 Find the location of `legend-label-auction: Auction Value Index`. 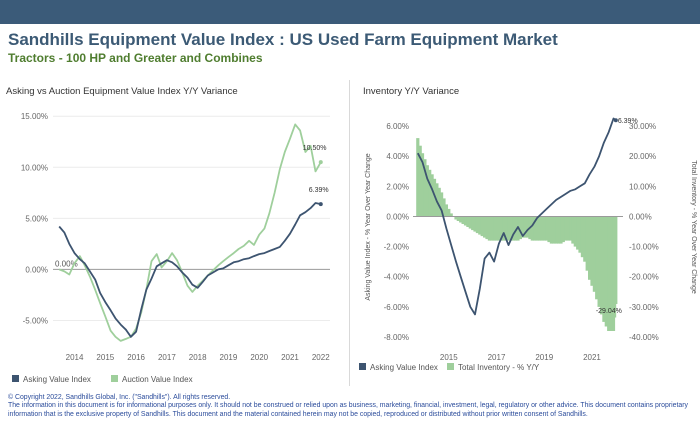

legend-label-auction: Auction Value Index is located at coordinates (157, 379).